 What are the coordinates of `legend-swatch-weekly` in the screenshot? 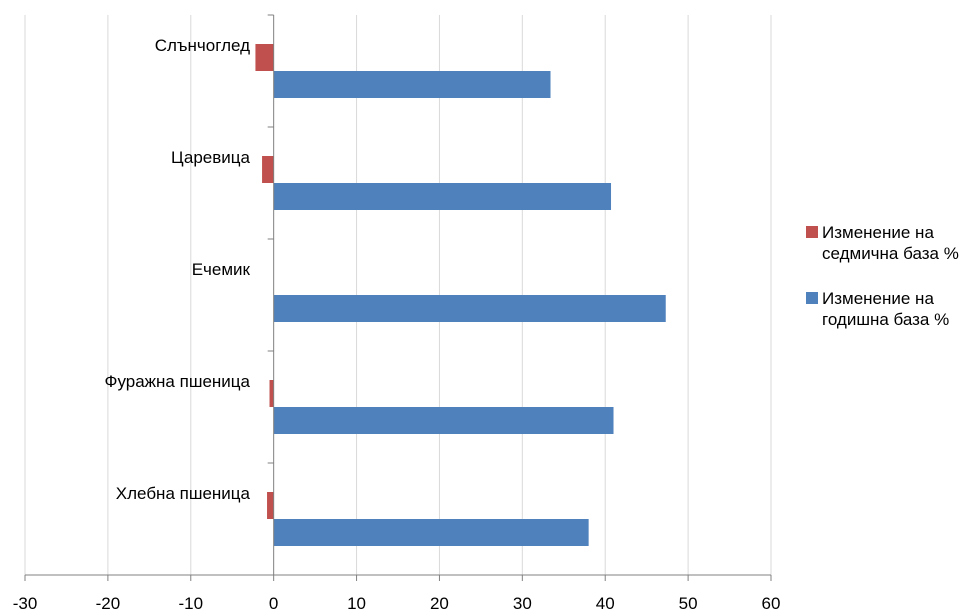 It's located at (812, 232).